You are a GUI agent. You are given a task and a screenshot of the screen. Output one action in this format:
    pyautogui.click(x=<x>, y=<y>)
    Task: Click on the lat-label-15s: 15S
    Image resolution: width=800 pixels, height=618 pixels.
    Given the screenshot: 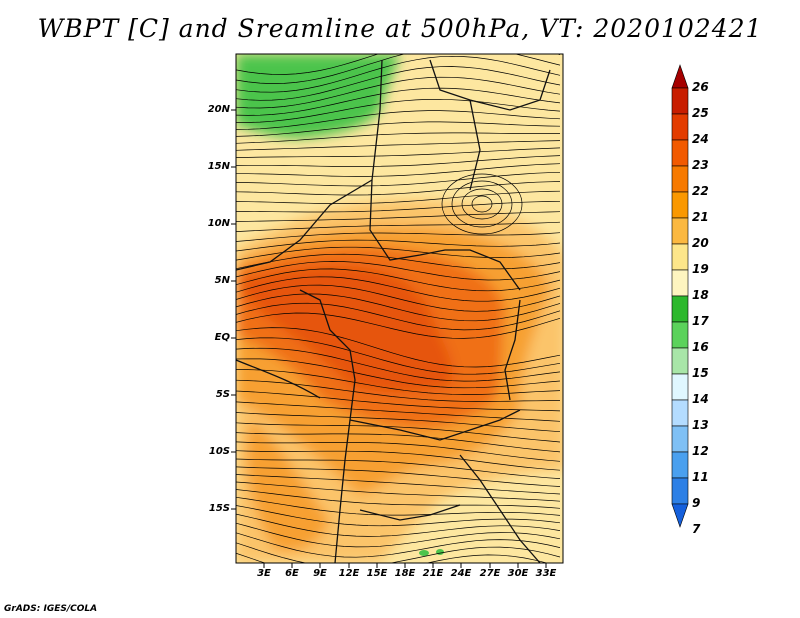 What is the action you would take?
    pyautogui.click(x=219, y=508)
    